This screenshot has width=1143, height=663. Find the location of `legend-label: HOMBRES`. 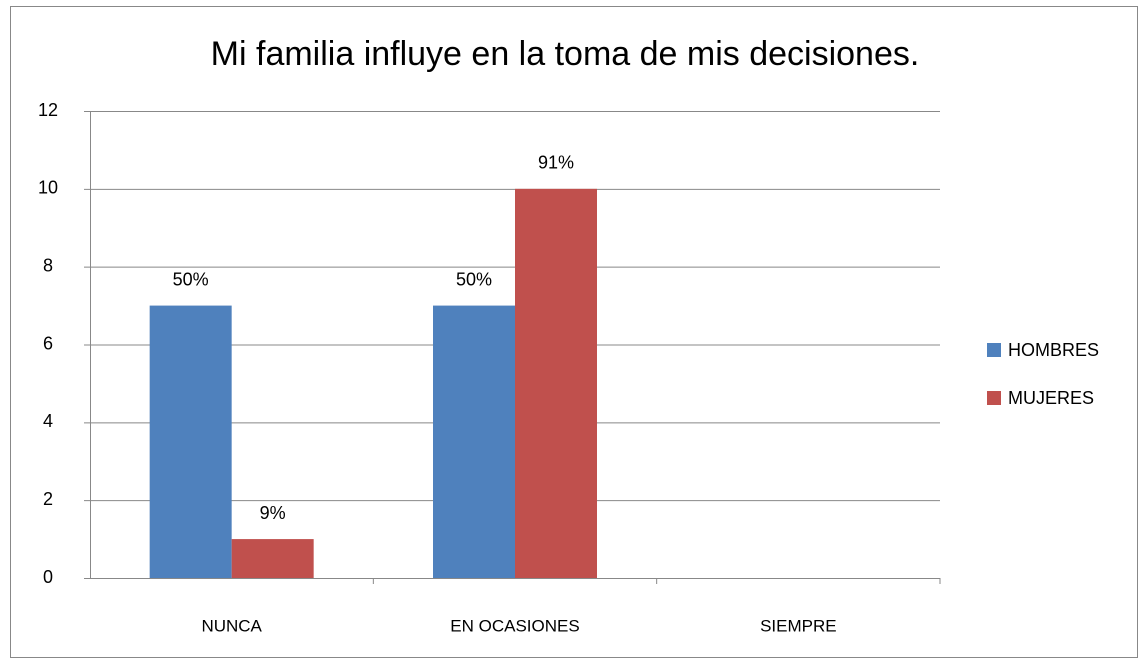

legend-label: HOMBRES is located at coordinates (1053, 350).